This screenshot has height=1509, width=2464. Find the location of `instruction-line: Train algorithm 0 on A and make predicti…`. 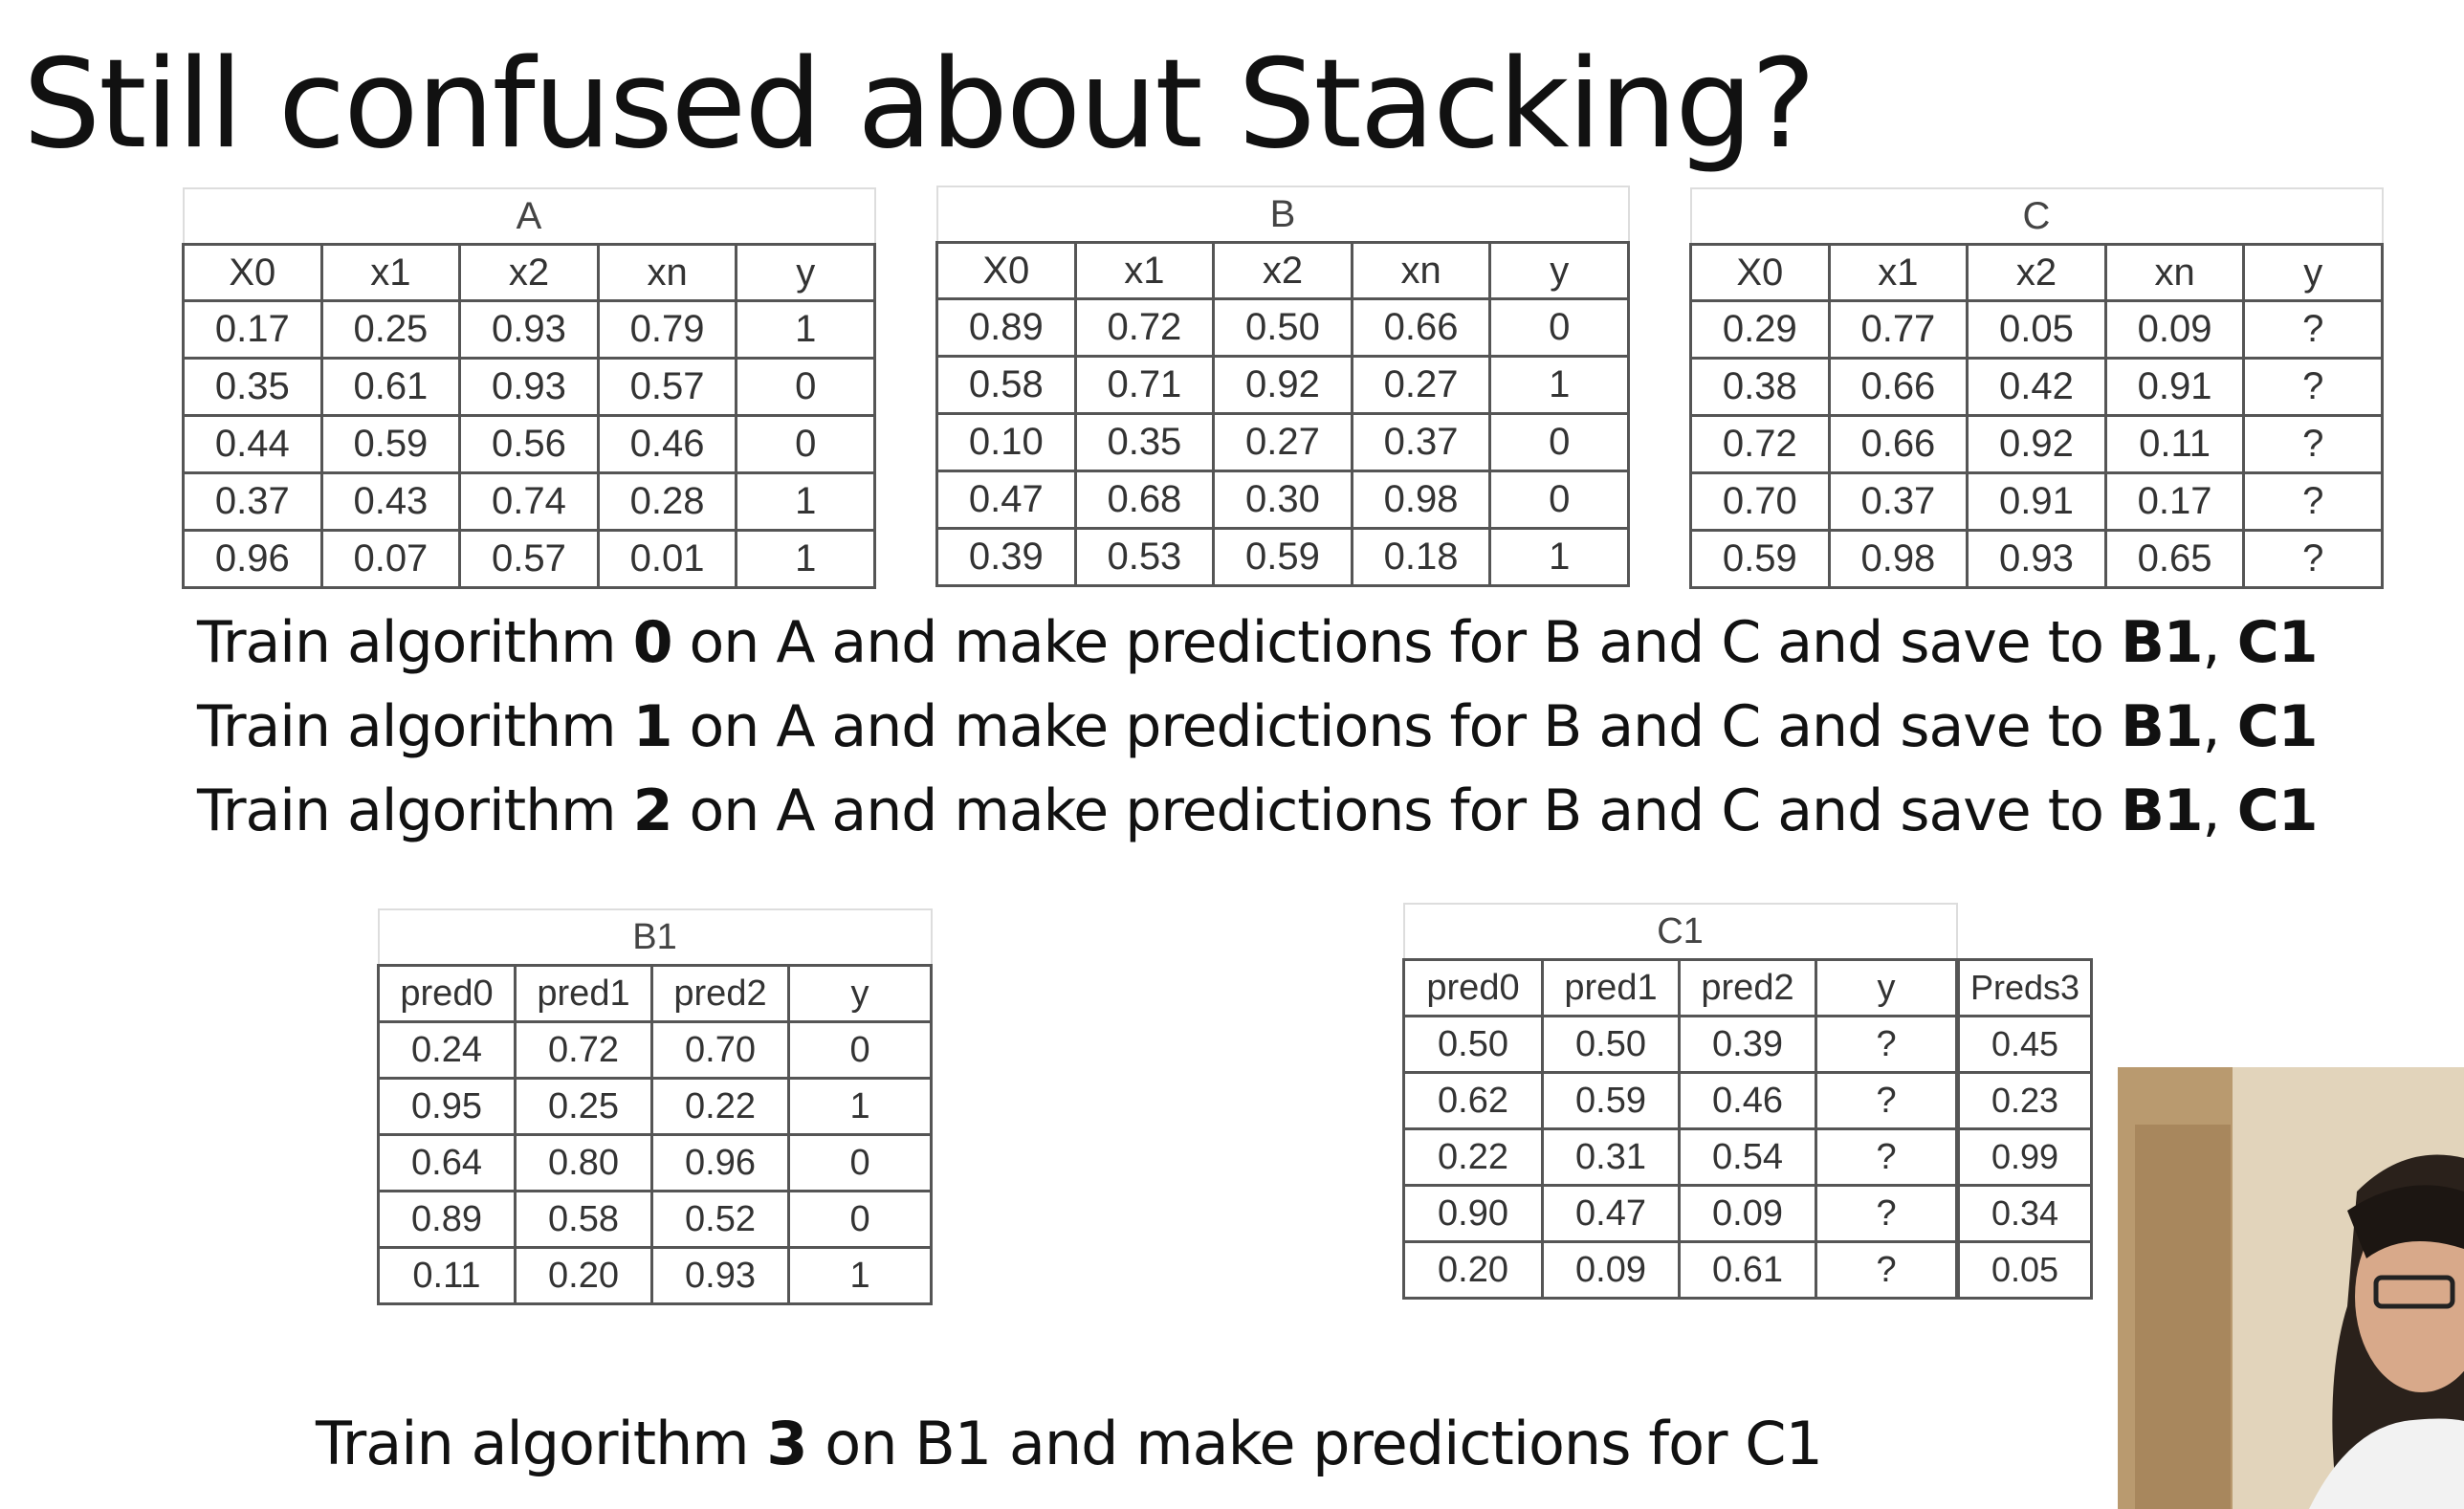

instruction-line: Train algorithm 0 on A and make predicti… is located at coordinates (1257, 643).